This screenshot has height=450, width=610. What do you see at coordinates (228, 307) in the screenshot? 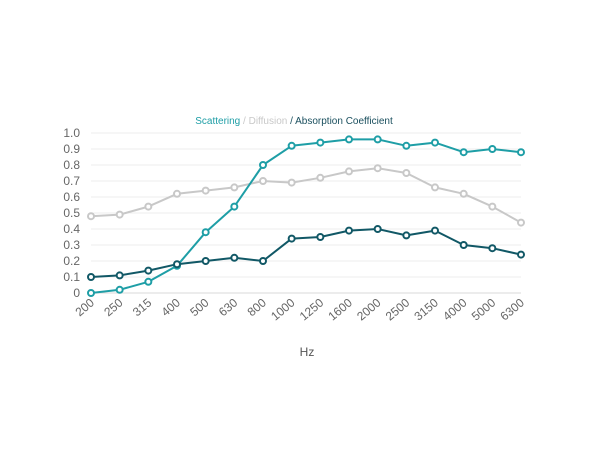
I see `x-tick-label: 630` at bounding box center [228, 307].